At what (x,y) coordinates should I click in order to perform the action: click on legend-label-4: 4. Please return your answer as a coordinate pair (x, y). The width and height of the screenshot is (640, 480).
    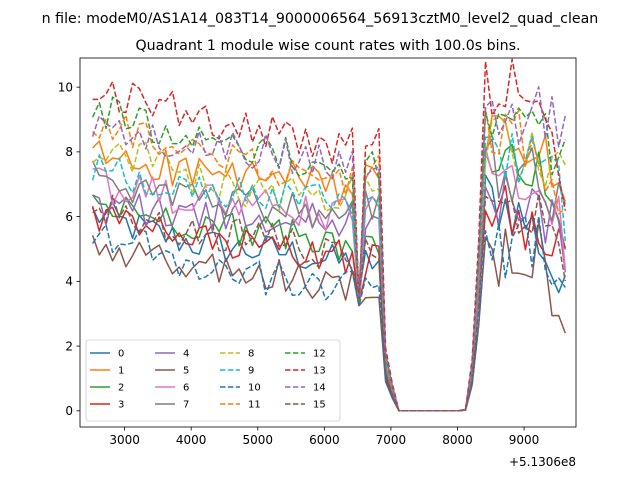
    Looking at the image, I should click on (186, 354).